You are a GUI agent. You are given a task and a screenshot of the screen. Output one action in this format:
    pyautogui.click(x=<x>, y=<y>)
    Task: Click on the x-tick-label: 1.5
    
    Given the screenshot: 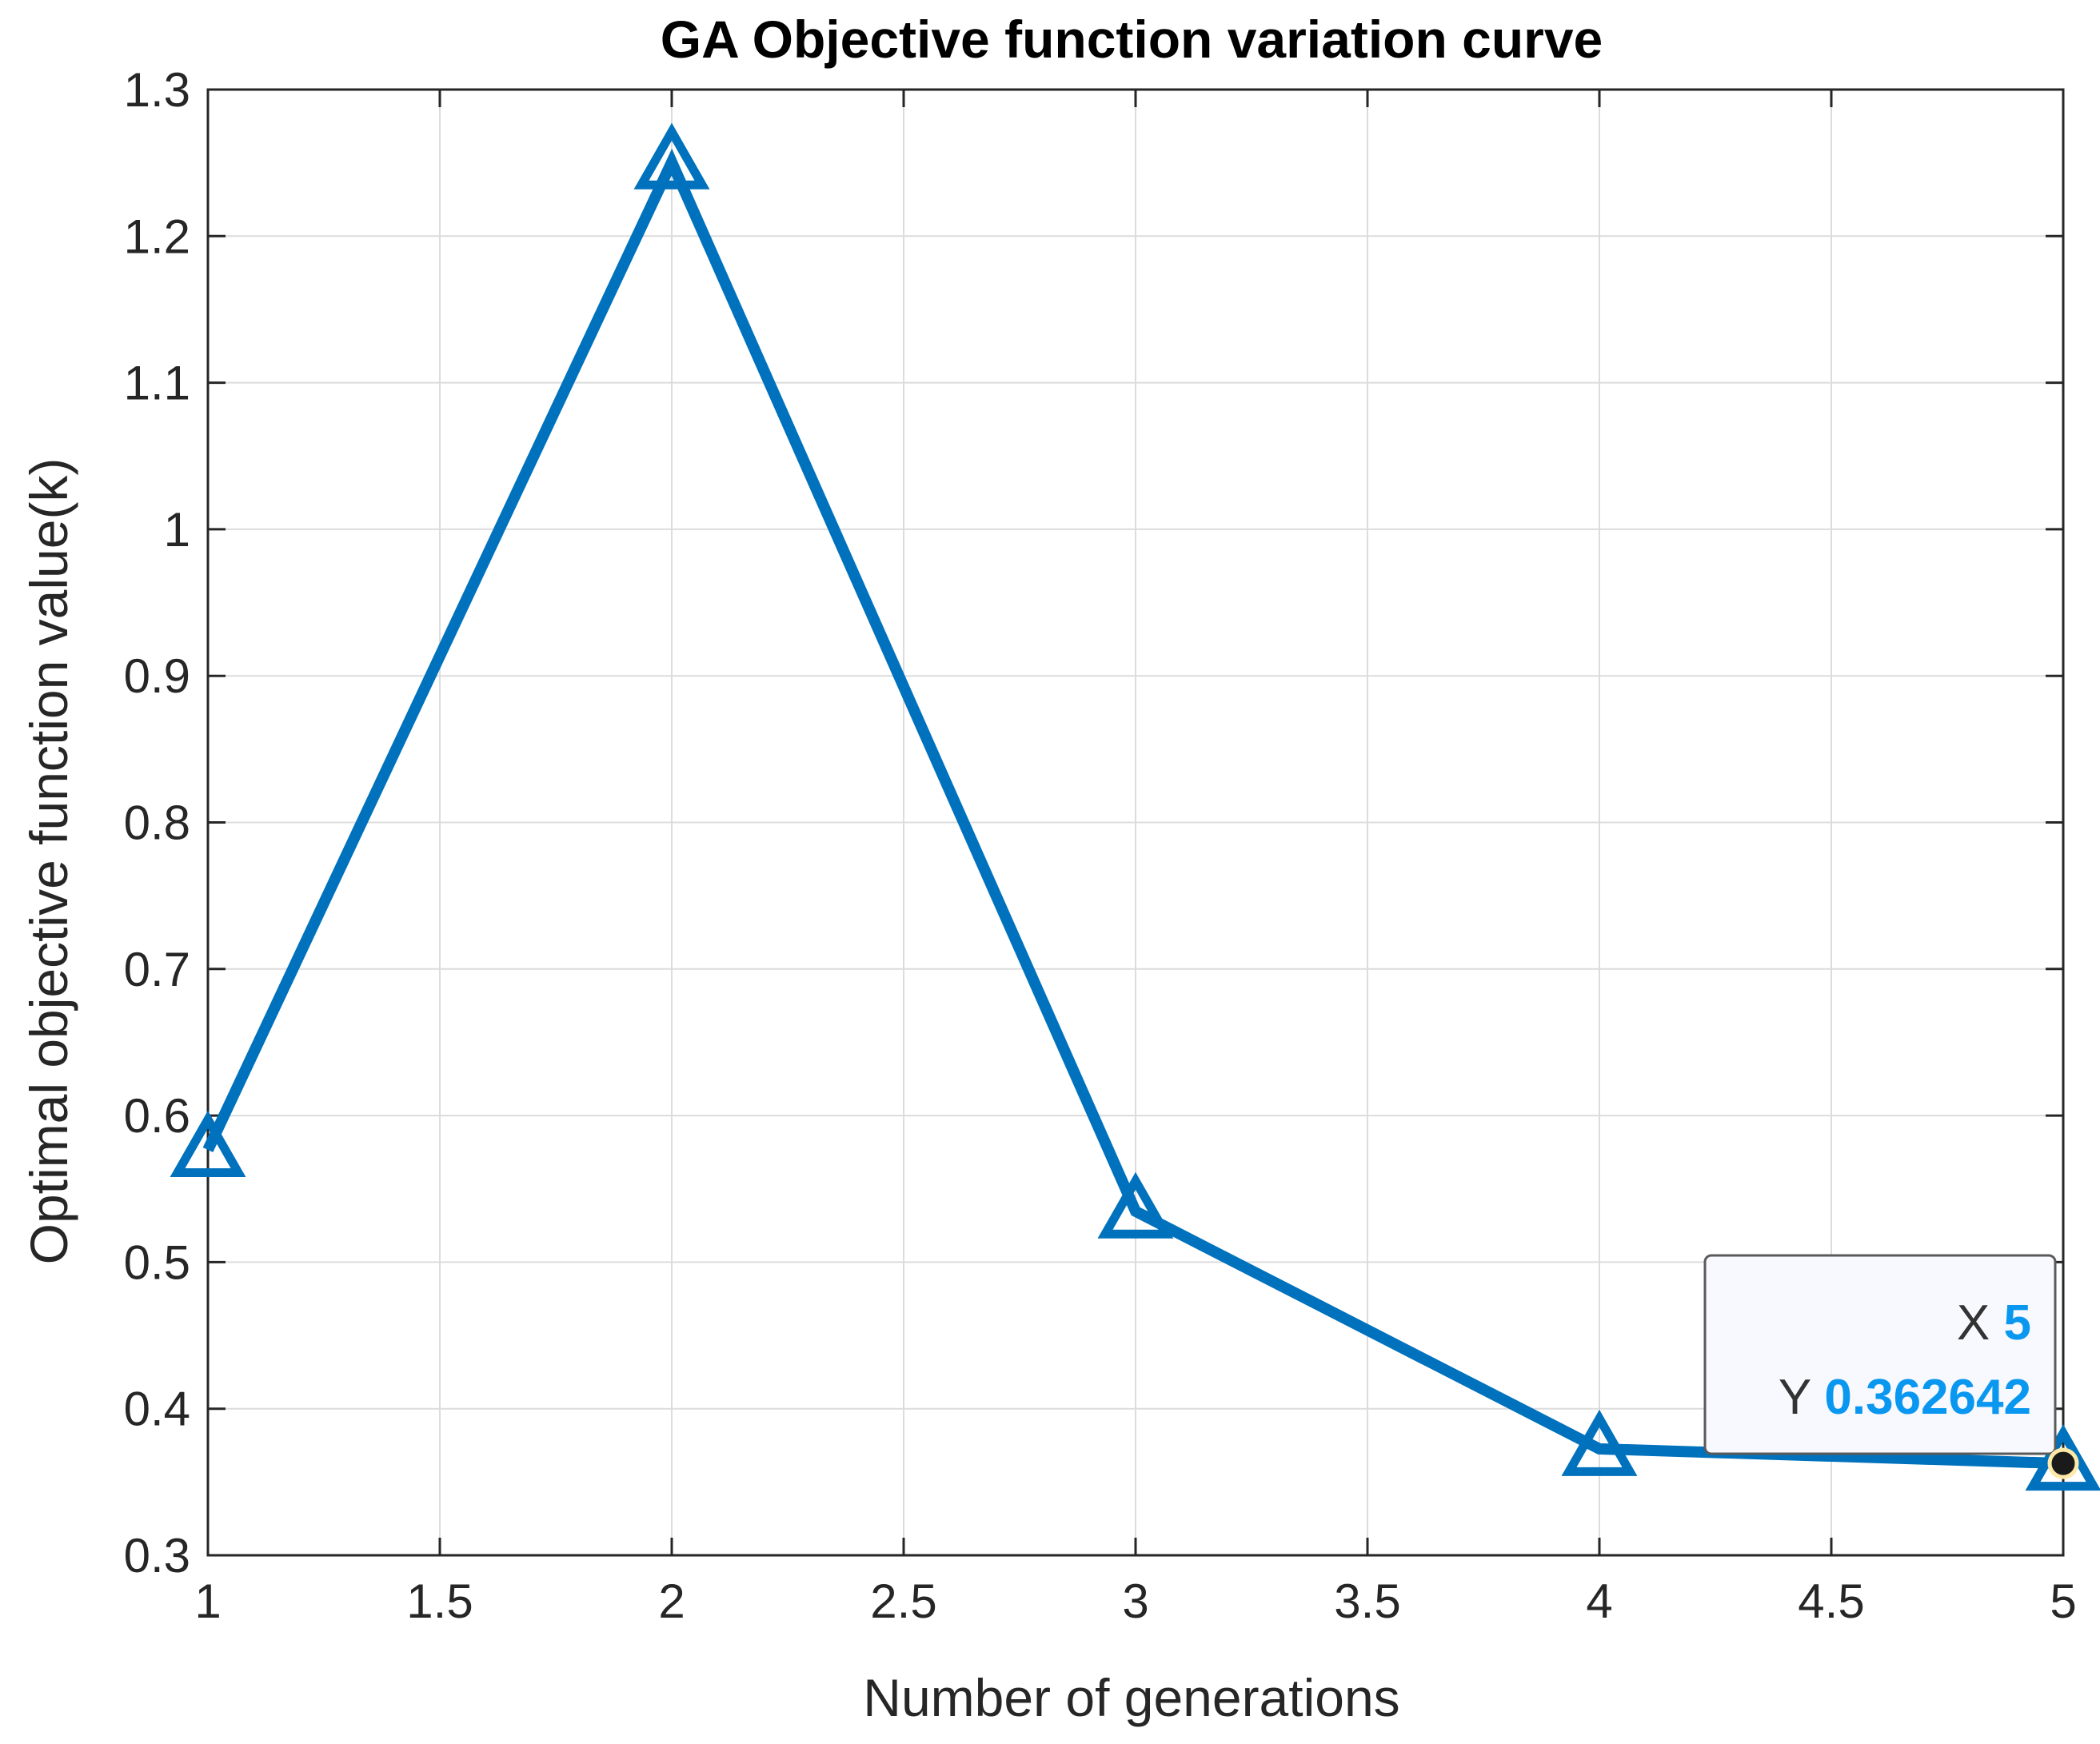 What is the action you would take?
    pyautogui.click(x=440, y=1601)
    